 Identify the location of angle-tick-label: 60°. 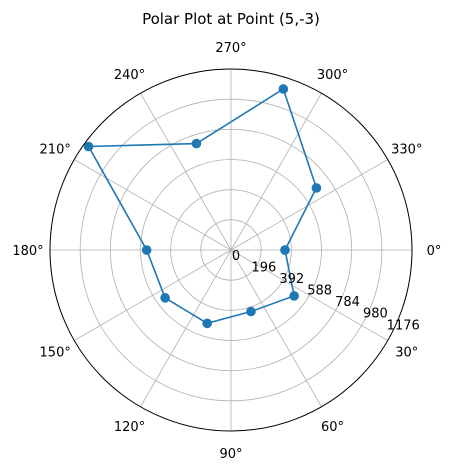
(332, 427).